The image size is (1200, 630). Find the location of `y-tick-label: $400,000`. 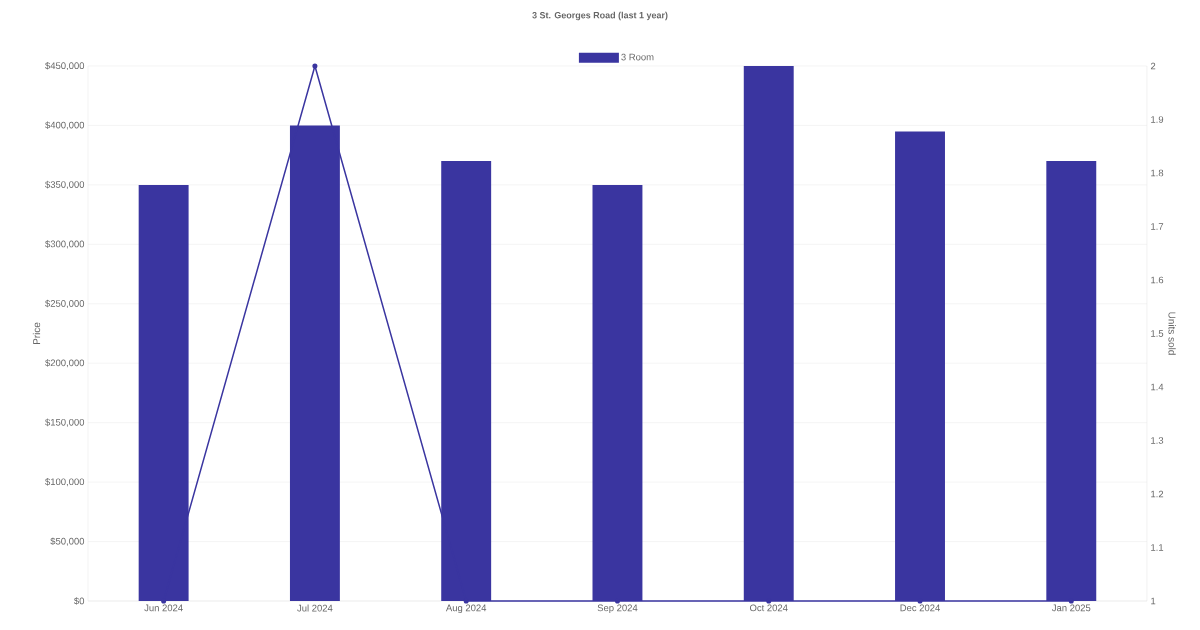

y-tick-label: $400,000 is located at coordinates (65, 125).